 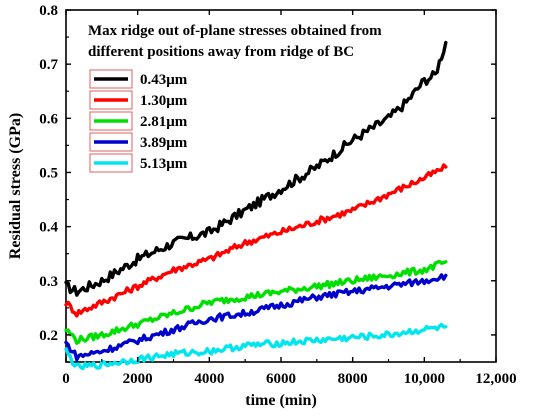 I want to click on y-axis-title: Residual stress (GPa), so click(x=15, y=186).